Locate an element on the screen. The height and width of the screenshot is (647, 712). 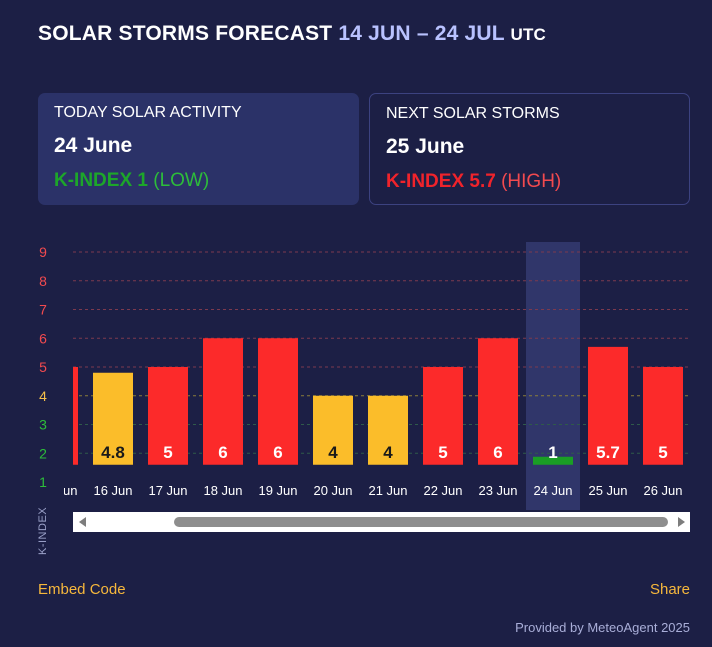
x-tick-label: 20 Jun is located at coordinates (332, 490).